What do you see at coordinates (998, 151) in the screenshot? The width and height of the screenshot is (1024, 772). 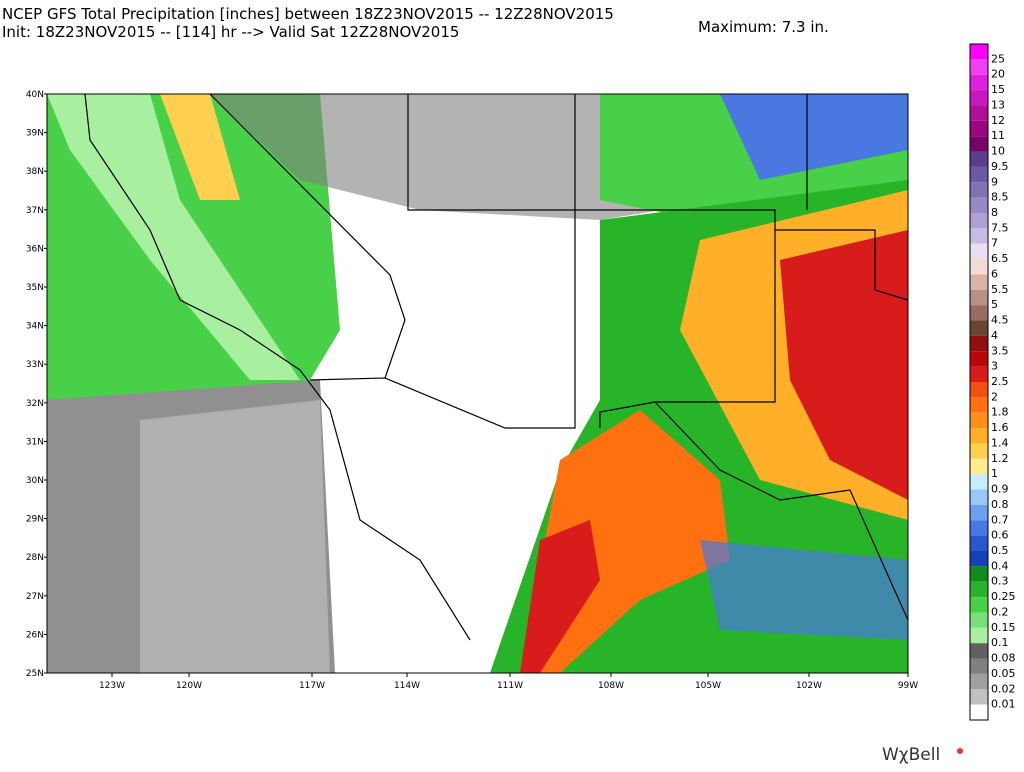 I see `colorbar-label: 10` at bounding box center [998, 151].